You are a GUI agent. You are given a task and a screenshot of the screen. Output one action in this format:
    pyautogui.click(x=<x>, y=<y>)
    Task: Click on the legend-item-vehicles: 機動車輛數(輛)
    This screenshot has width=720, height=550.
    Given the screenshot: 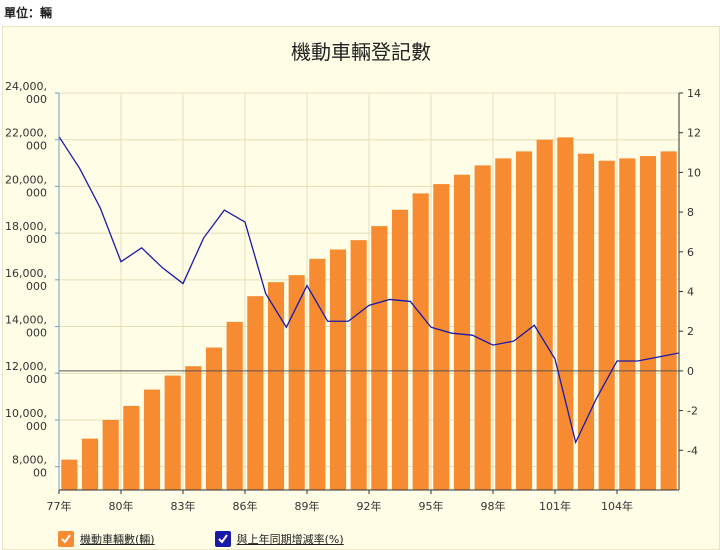 What is the action you would take?
    pyautogui.click(x=106, y=539)
    